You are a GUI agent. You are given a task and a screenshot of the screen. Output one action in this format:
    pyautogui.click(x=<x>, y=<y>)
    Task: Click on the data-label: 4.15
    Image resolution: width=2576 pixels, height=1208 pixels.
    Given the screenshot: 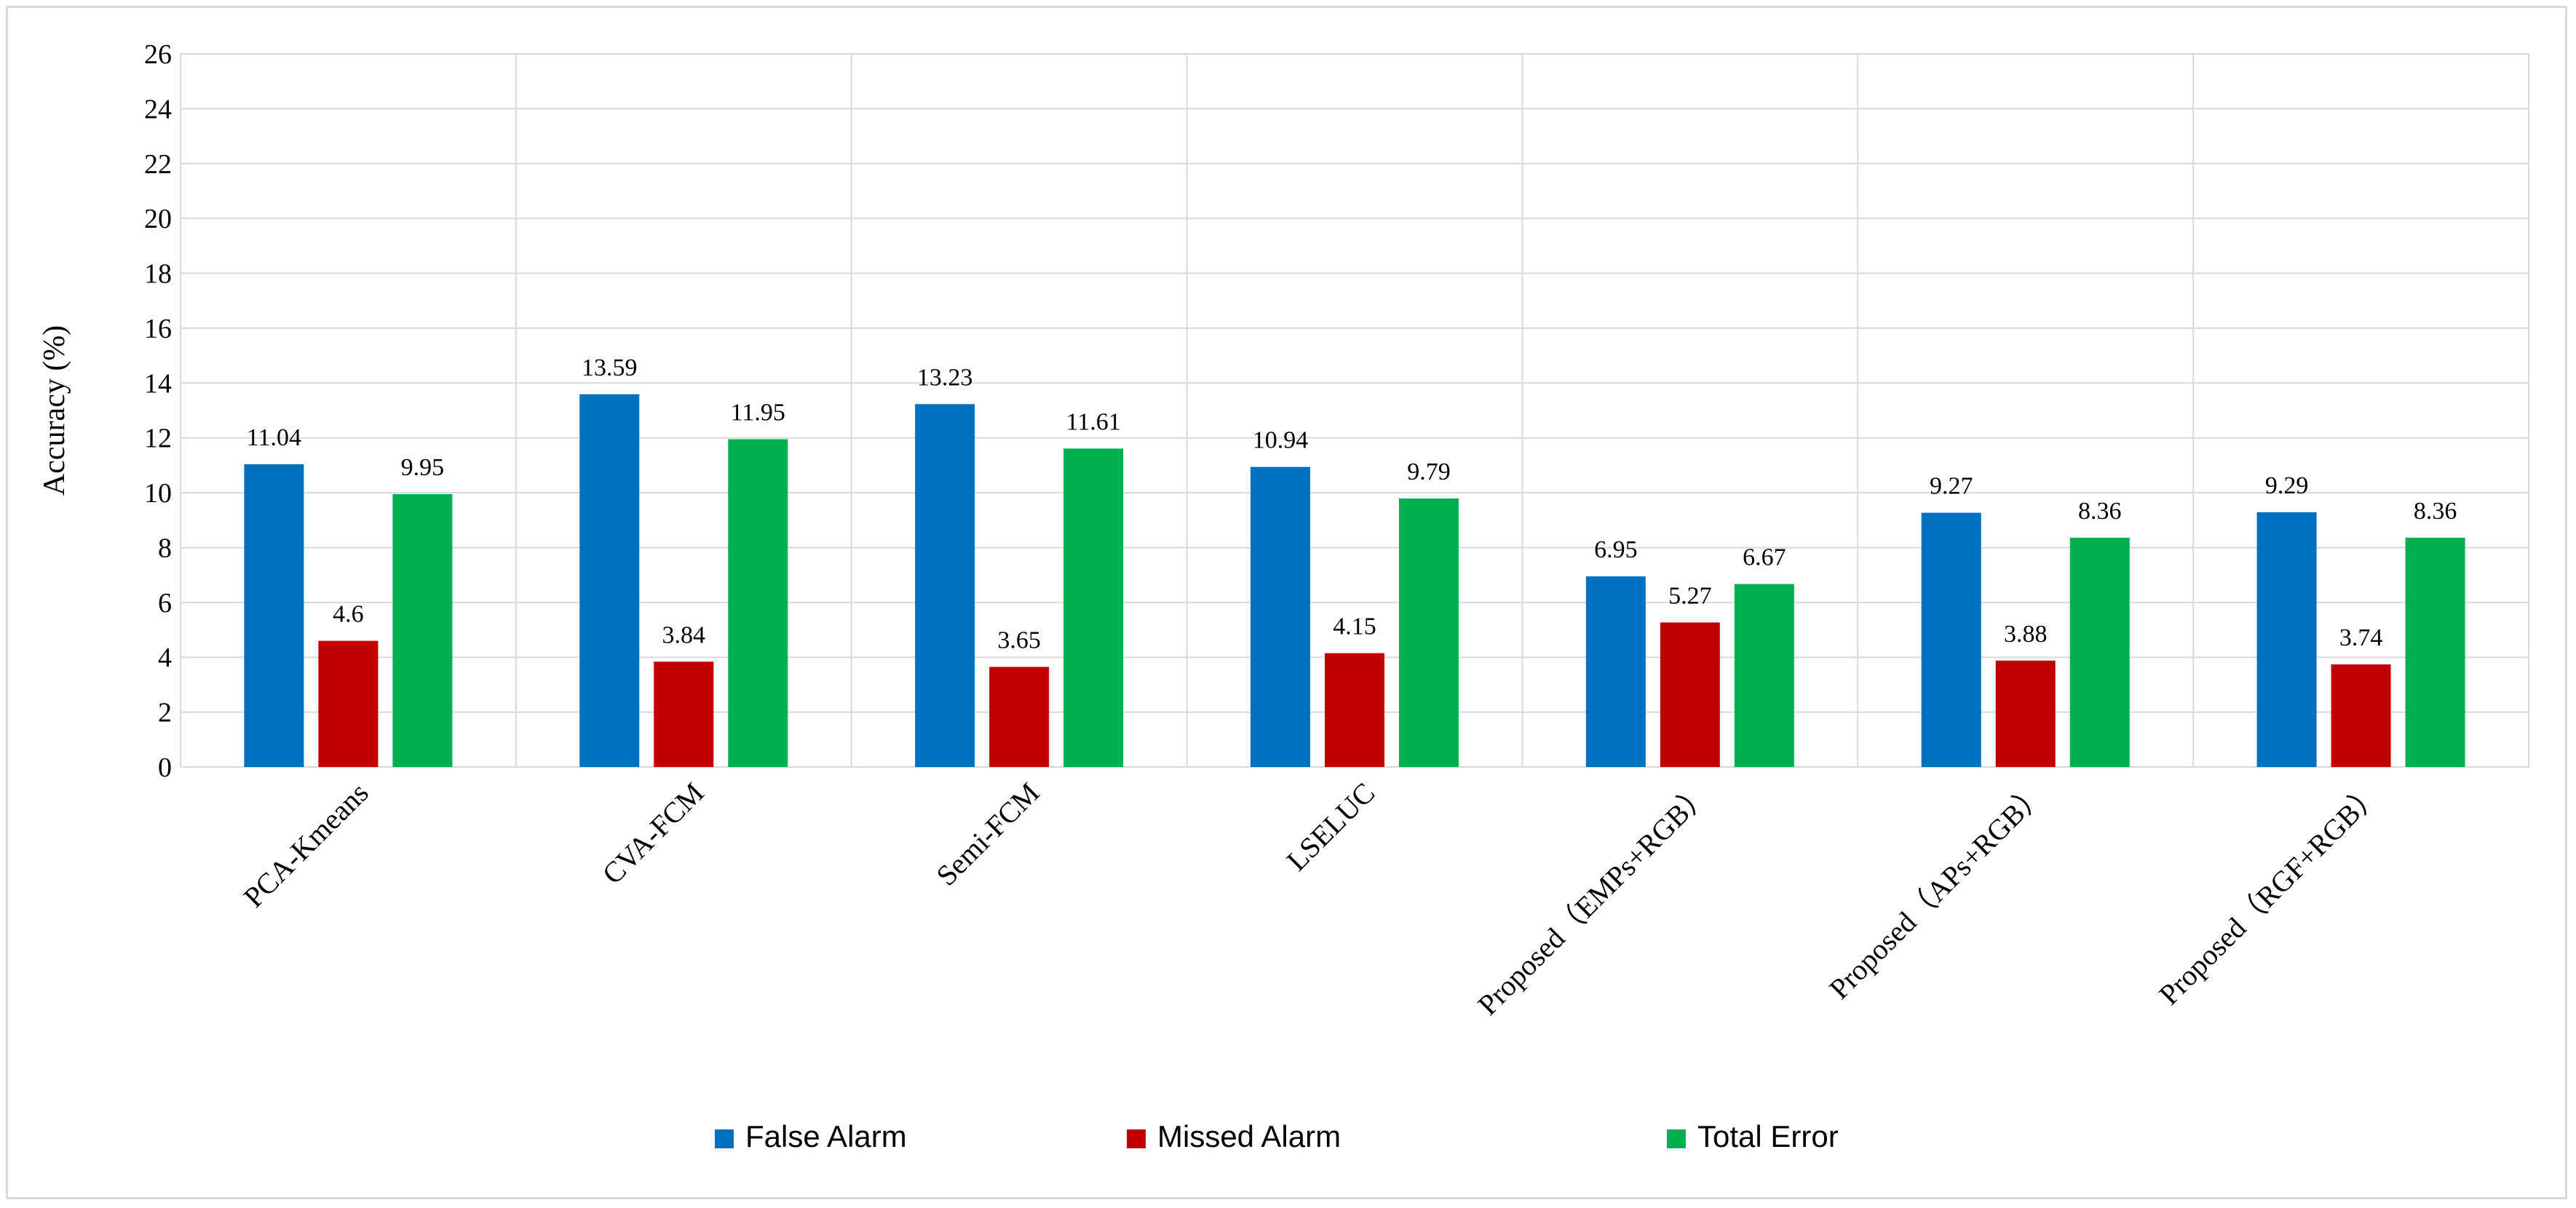 What is the action you would take?
    pyautogui.click(x=1354, y=627)
    